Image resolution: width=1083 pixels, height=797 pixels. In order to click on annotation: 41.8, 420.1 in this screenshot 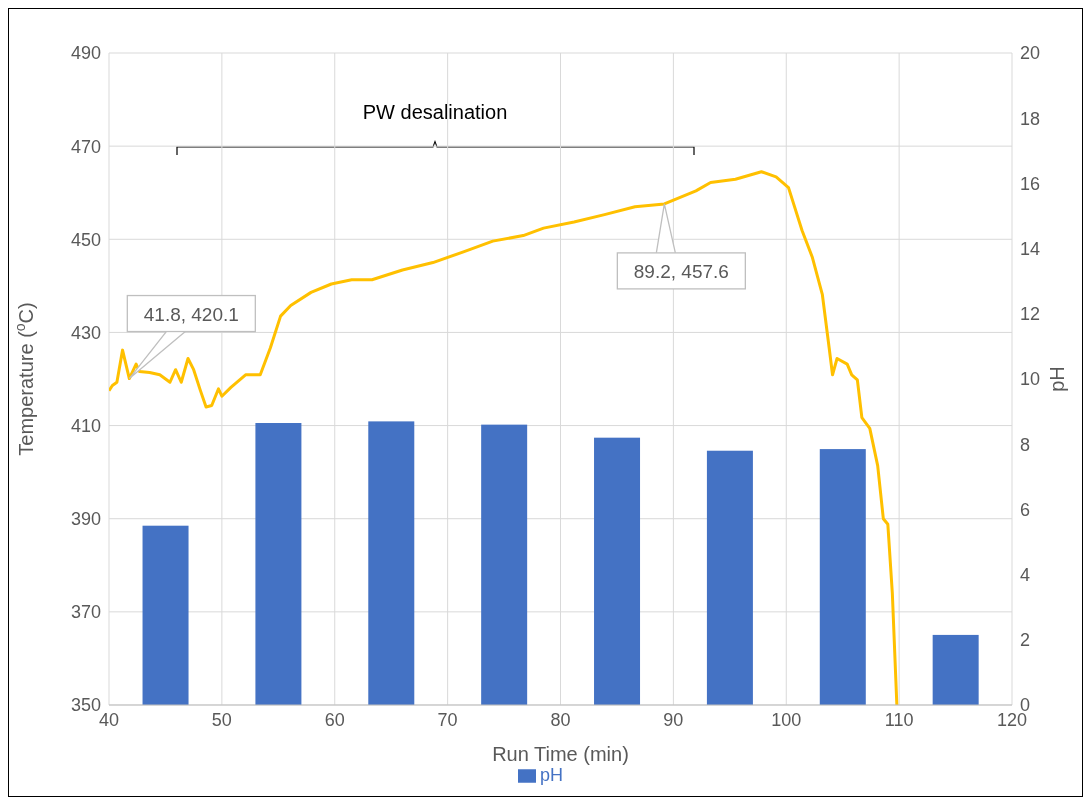, I will do `click(191, 314)`.